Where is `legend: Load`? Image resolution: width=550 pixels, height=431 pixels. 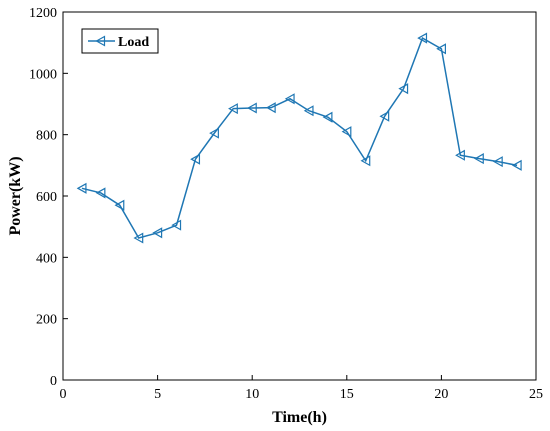
legend: Load is located at coordinates (120, 41).